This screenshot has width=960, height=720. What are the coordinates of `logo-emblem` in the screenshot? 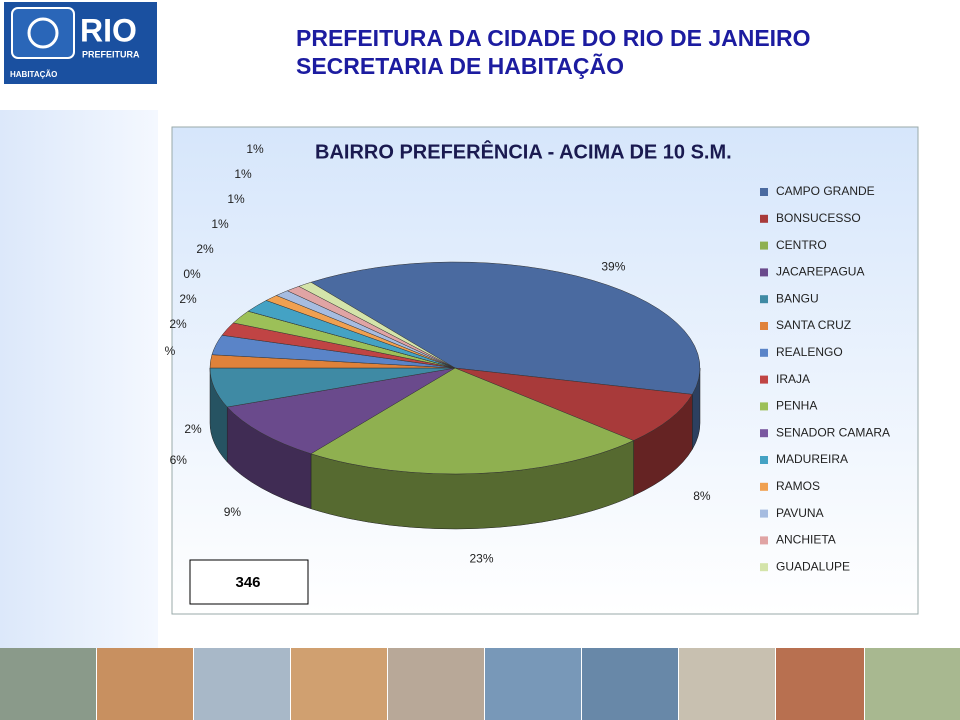 It's located at (43, 33).